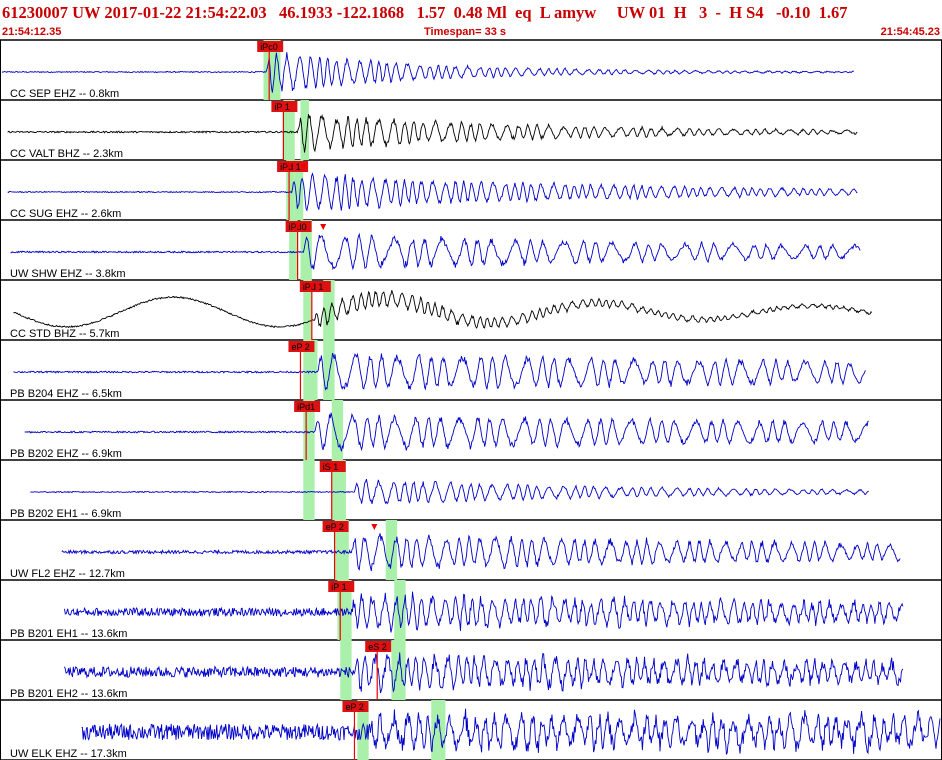 The image size is (942, 760). I want to click on station-label: UW ELK EHZ -- 17.3km, so click(68, 754).